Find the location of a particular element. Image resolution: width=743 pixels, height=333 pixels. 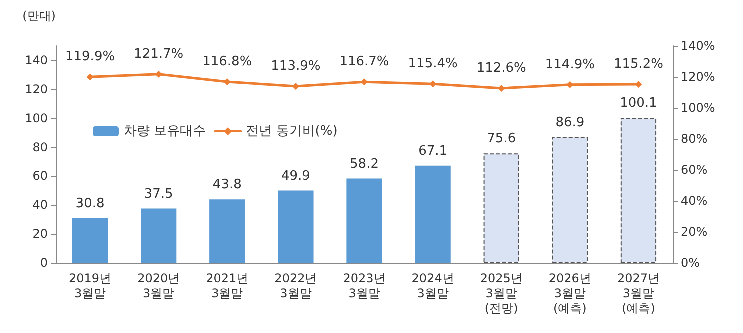

data-label: 114.9% is located at coordinates (570, 64).